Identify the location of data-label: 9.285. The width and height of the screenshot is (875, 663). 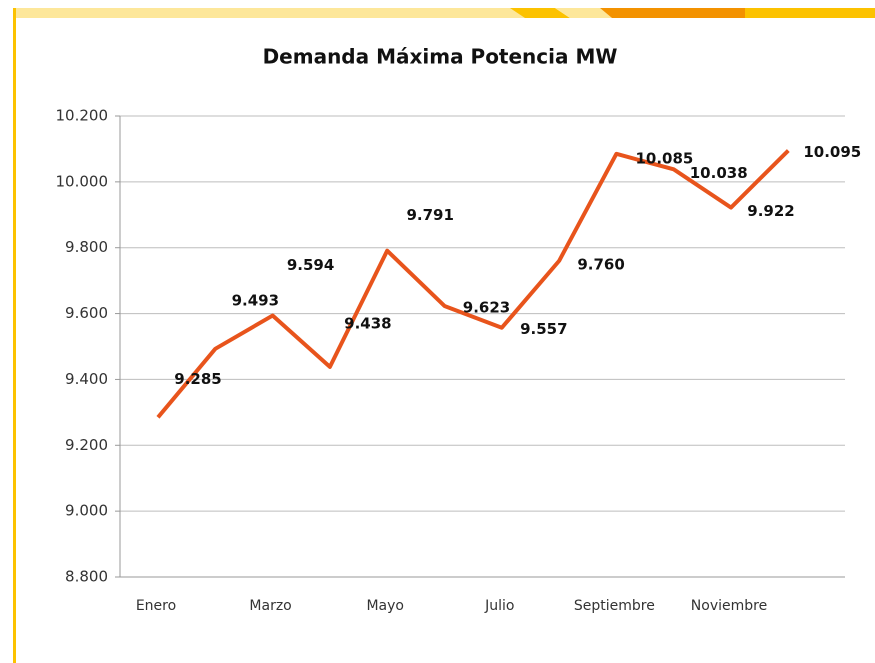
(197, 379).